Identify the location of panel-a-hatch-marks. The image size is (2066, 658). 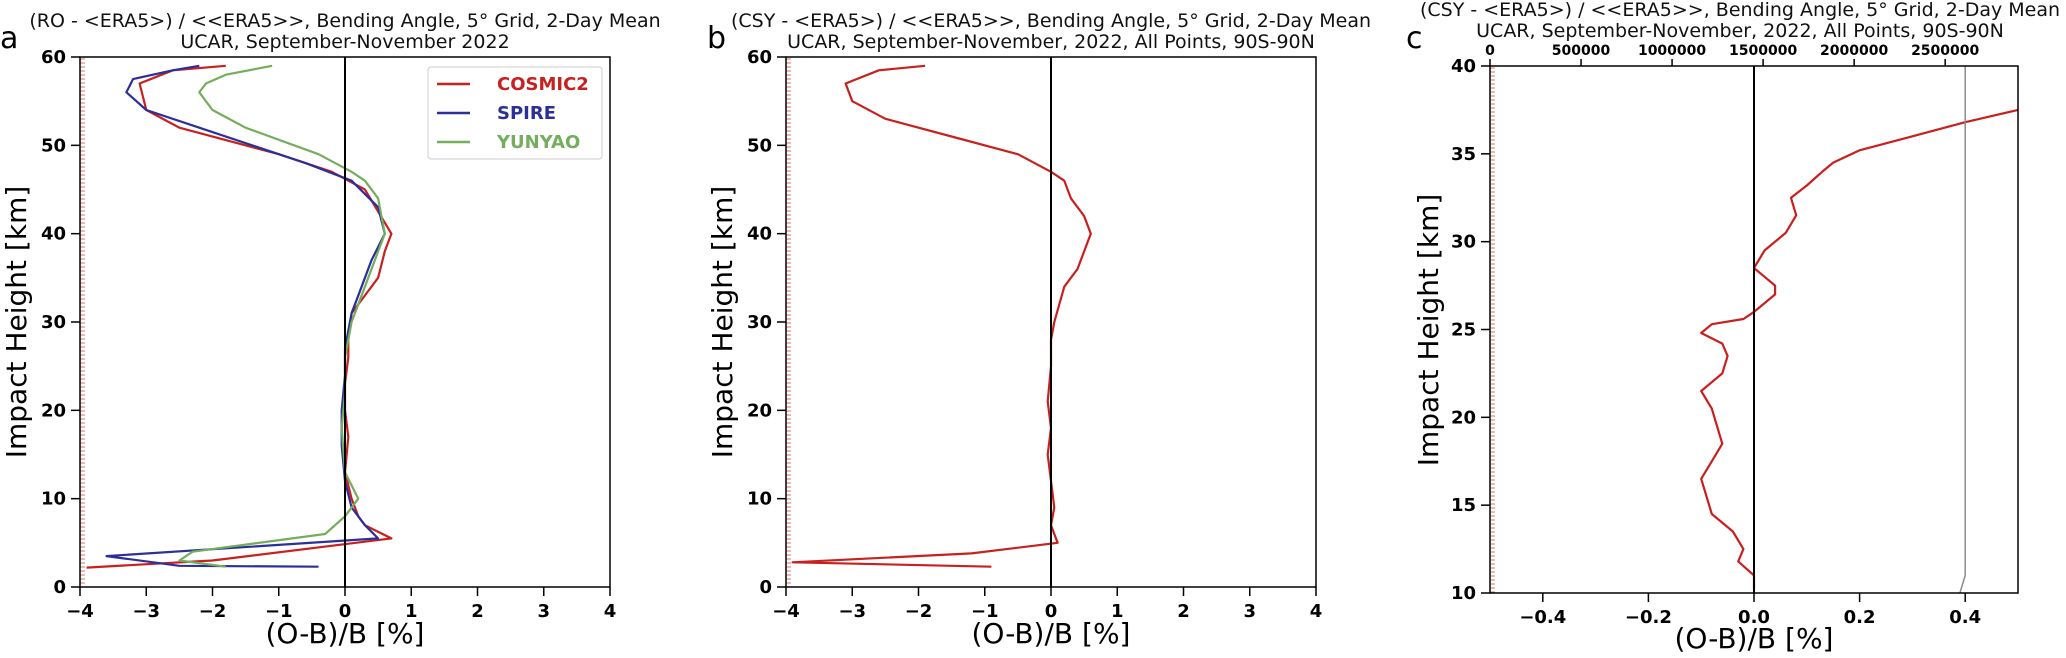
(82, 321).